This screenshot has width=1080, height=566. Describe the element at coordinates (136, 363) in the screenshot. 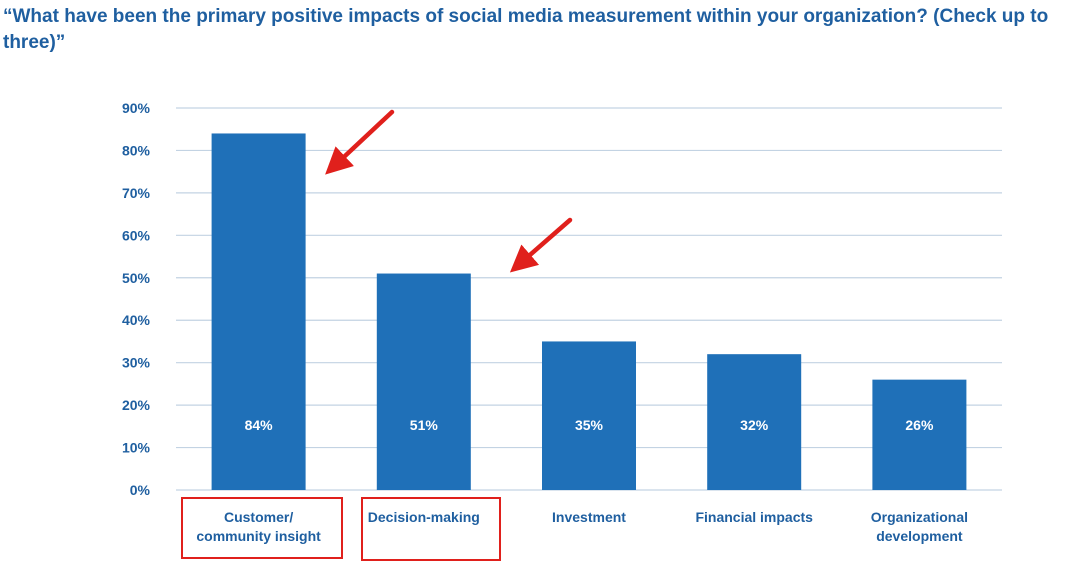

I see `y-tick-label: 30%` at that location.